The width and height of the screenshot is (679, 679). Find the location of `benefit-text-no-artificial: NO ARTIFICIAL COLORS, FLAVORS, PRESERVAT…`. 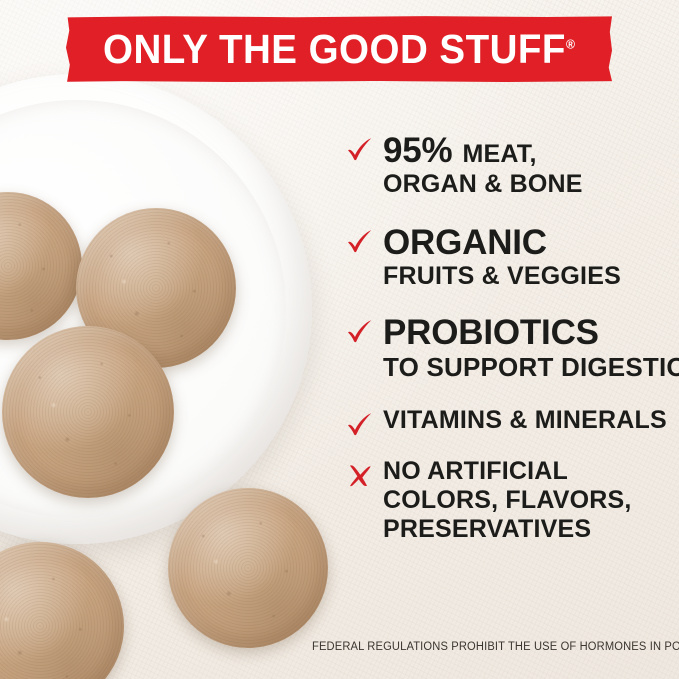

benefit-text-no-artificial: NO ARTIFICIAL COLORS, FLAVORS, PRESERVAT… is located at coordinates (531, 500).